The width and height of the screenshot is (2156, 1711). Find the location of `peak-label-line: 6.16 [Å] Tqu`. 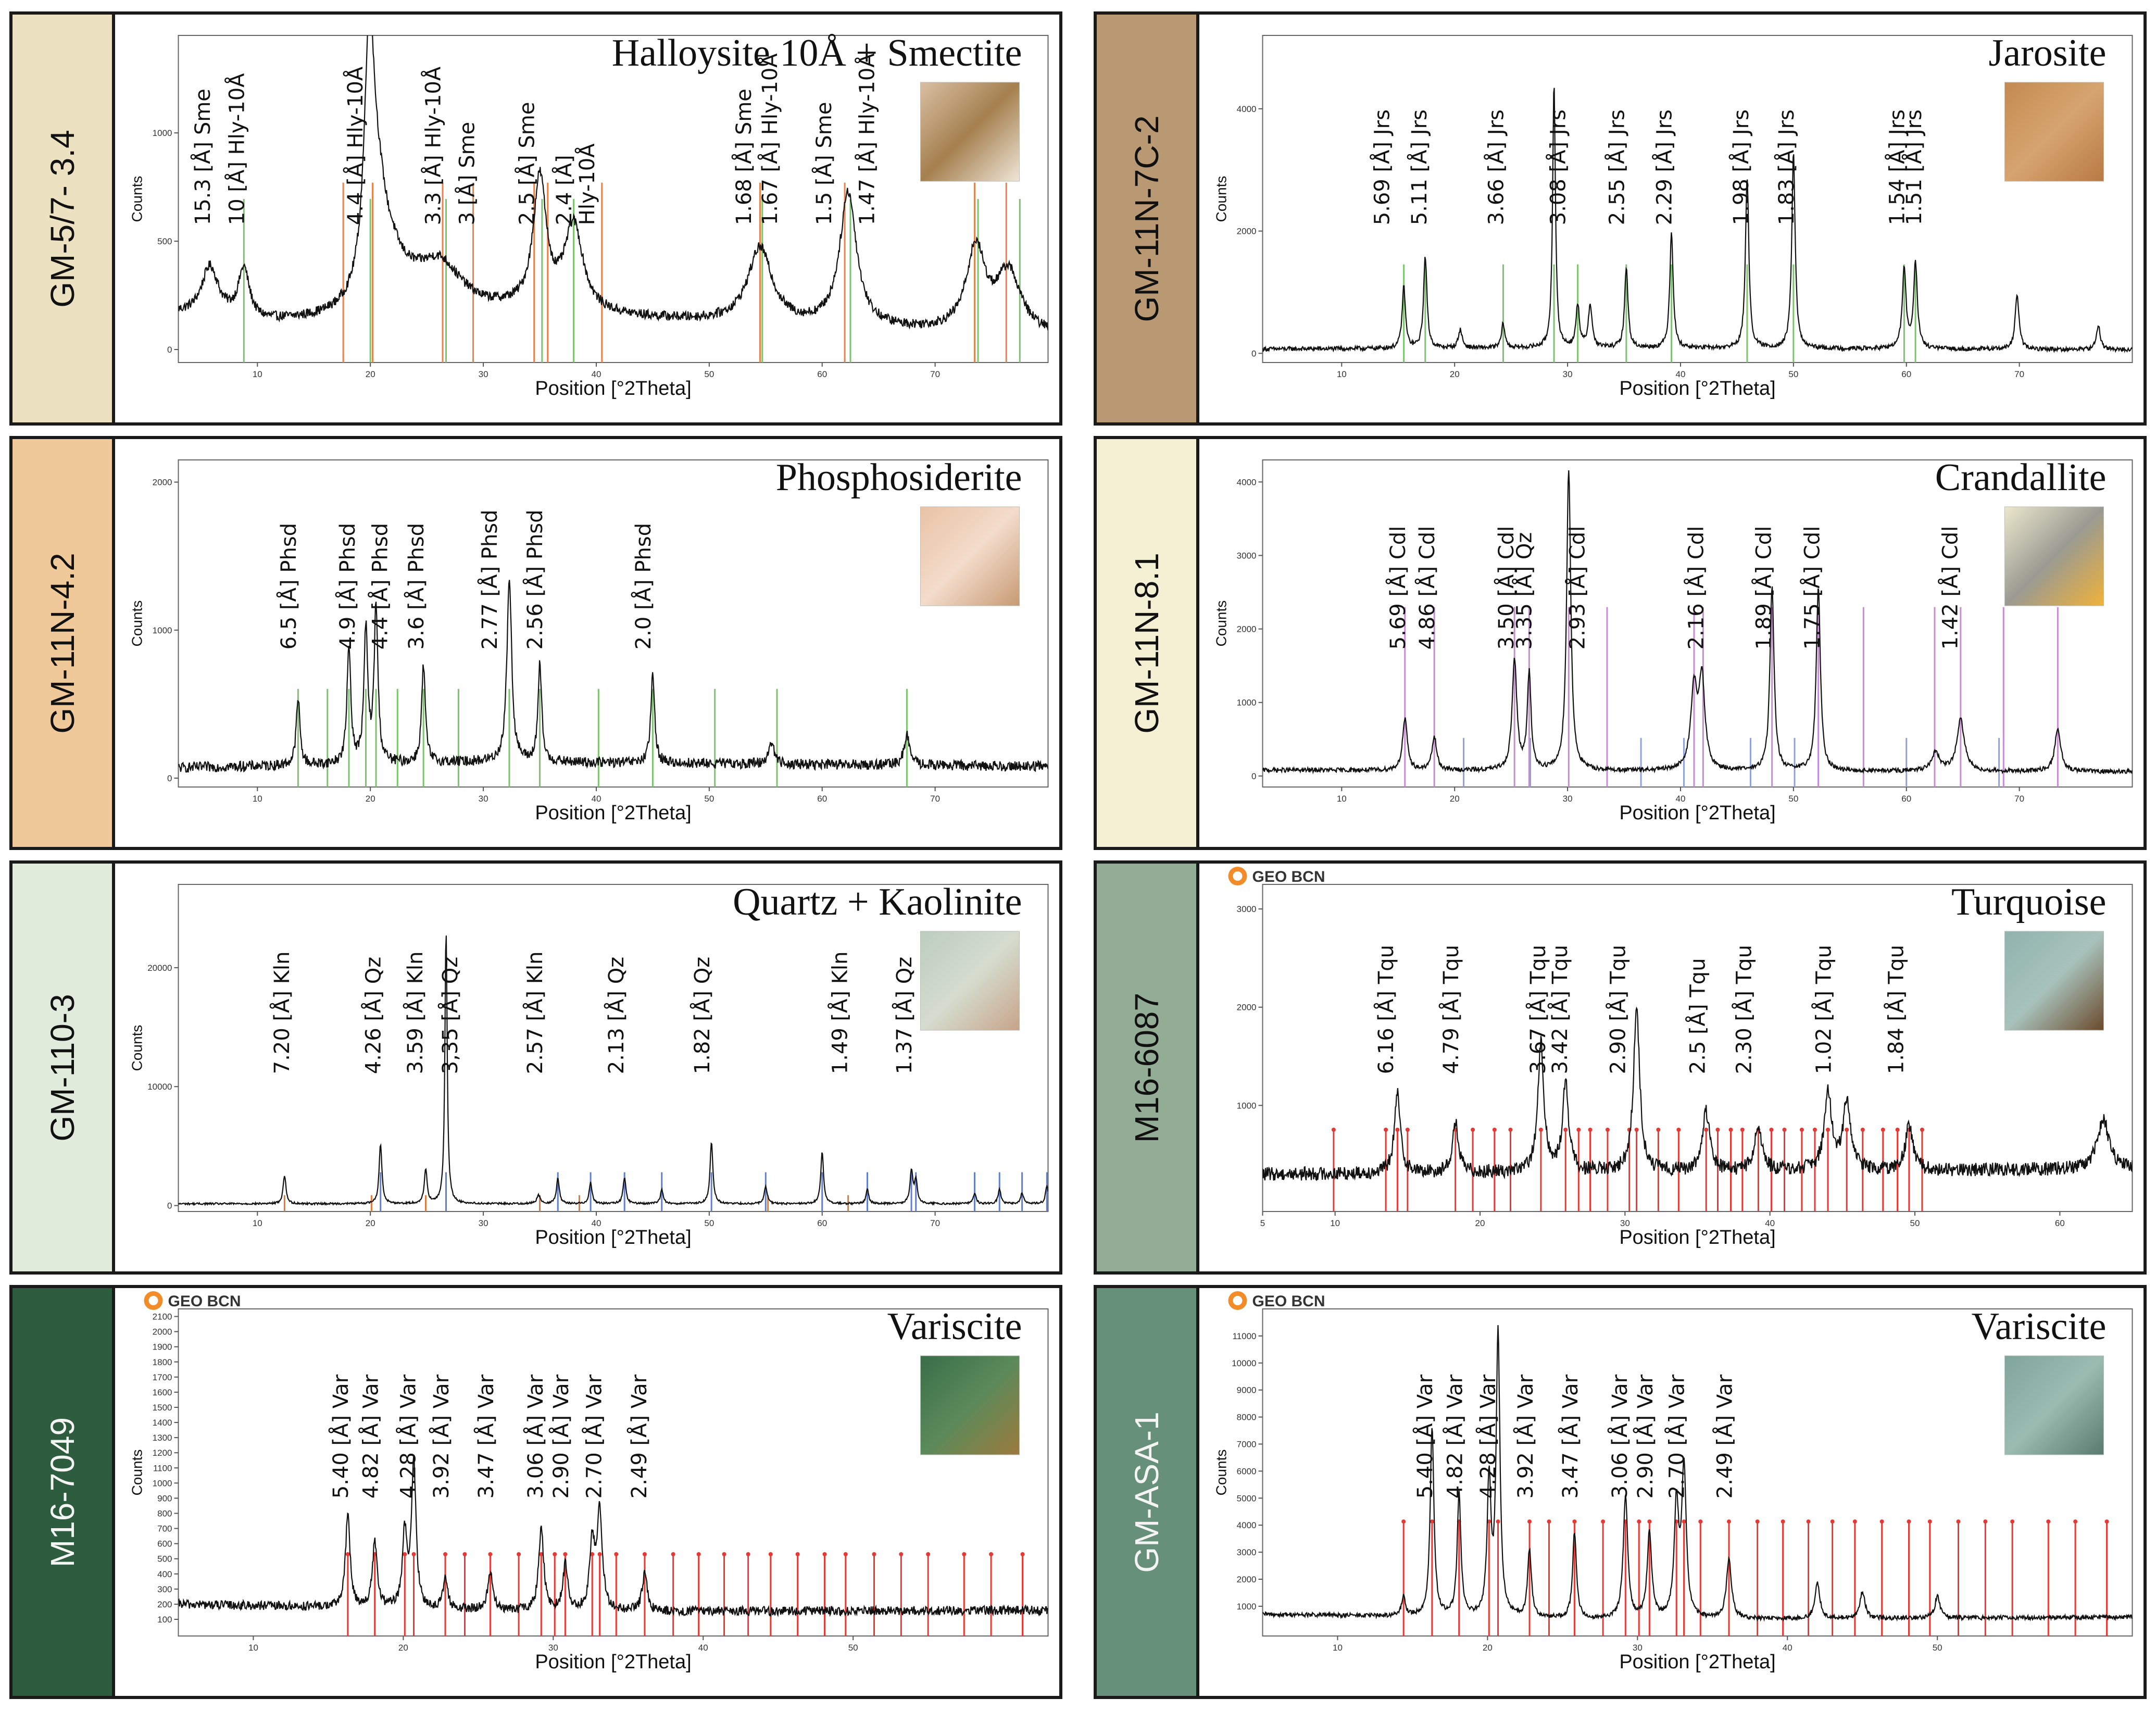

peak-label-line: 6.16 [Å] Tqu is located at coordinates (1385, 1009).